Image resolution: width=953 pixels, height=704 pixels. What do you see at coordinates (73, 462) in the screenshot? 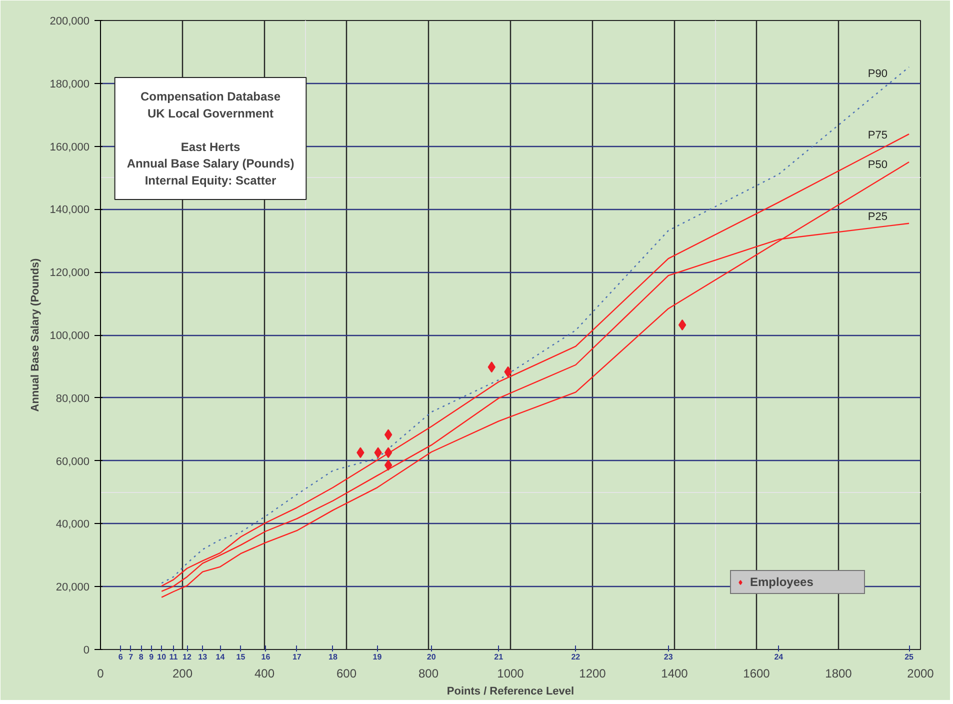
I see `y-tick-label: 60,000` at bounding box center [73, 462].